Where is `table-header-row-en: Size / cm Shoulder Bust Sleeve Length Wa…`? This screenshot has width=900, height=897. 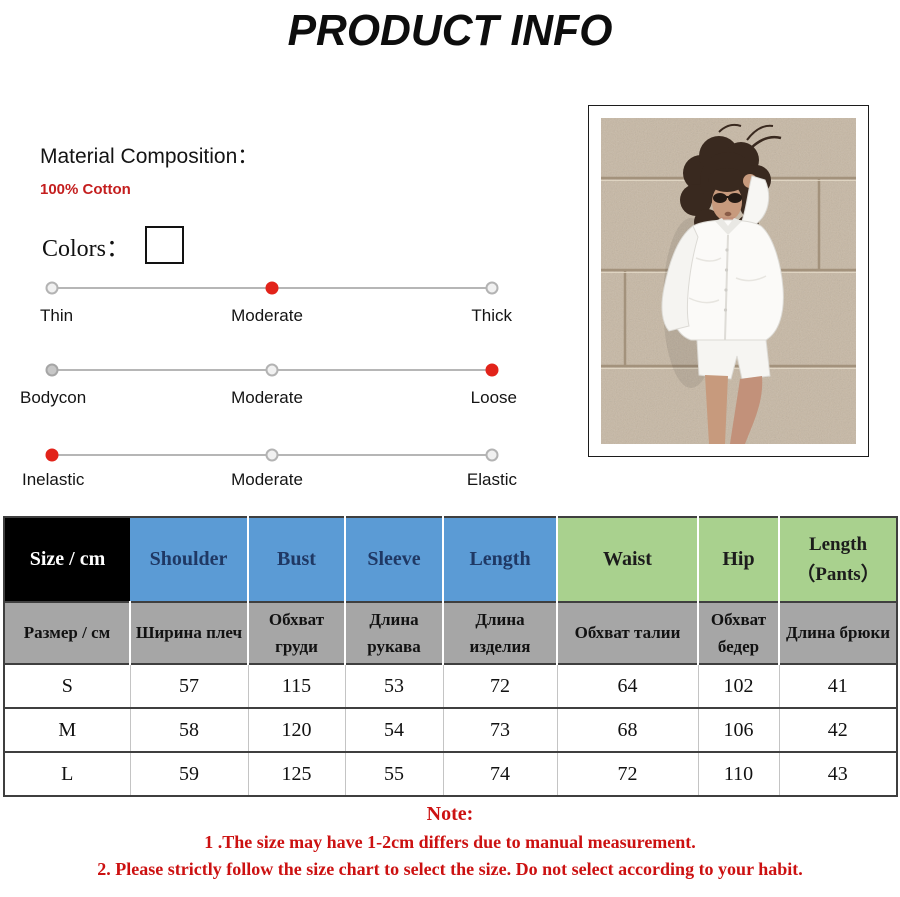 table-header-row-en: Size / cm Shoulder Bust Sleeve Length Wa… is located at coordinates (450, 559).